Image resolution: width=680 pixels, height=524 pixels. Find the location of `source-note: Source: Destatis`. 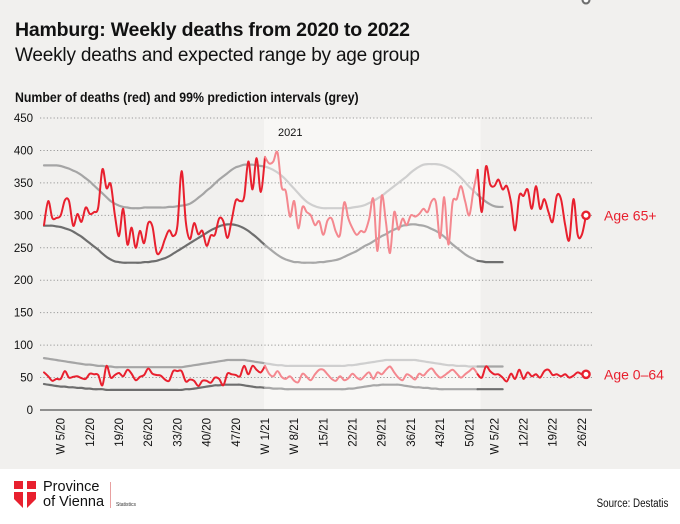

source-note: Source: Destatis is located at coordinates (632, 504).